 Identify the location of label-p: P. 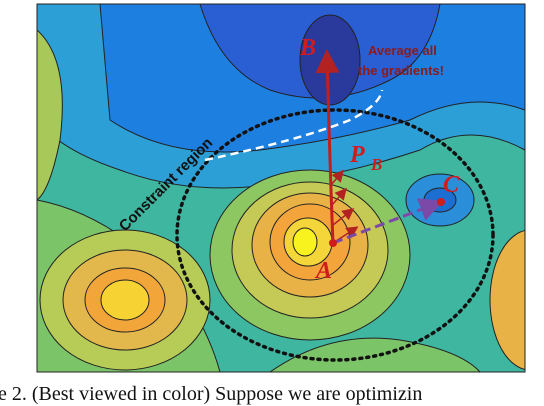
(357, 155).